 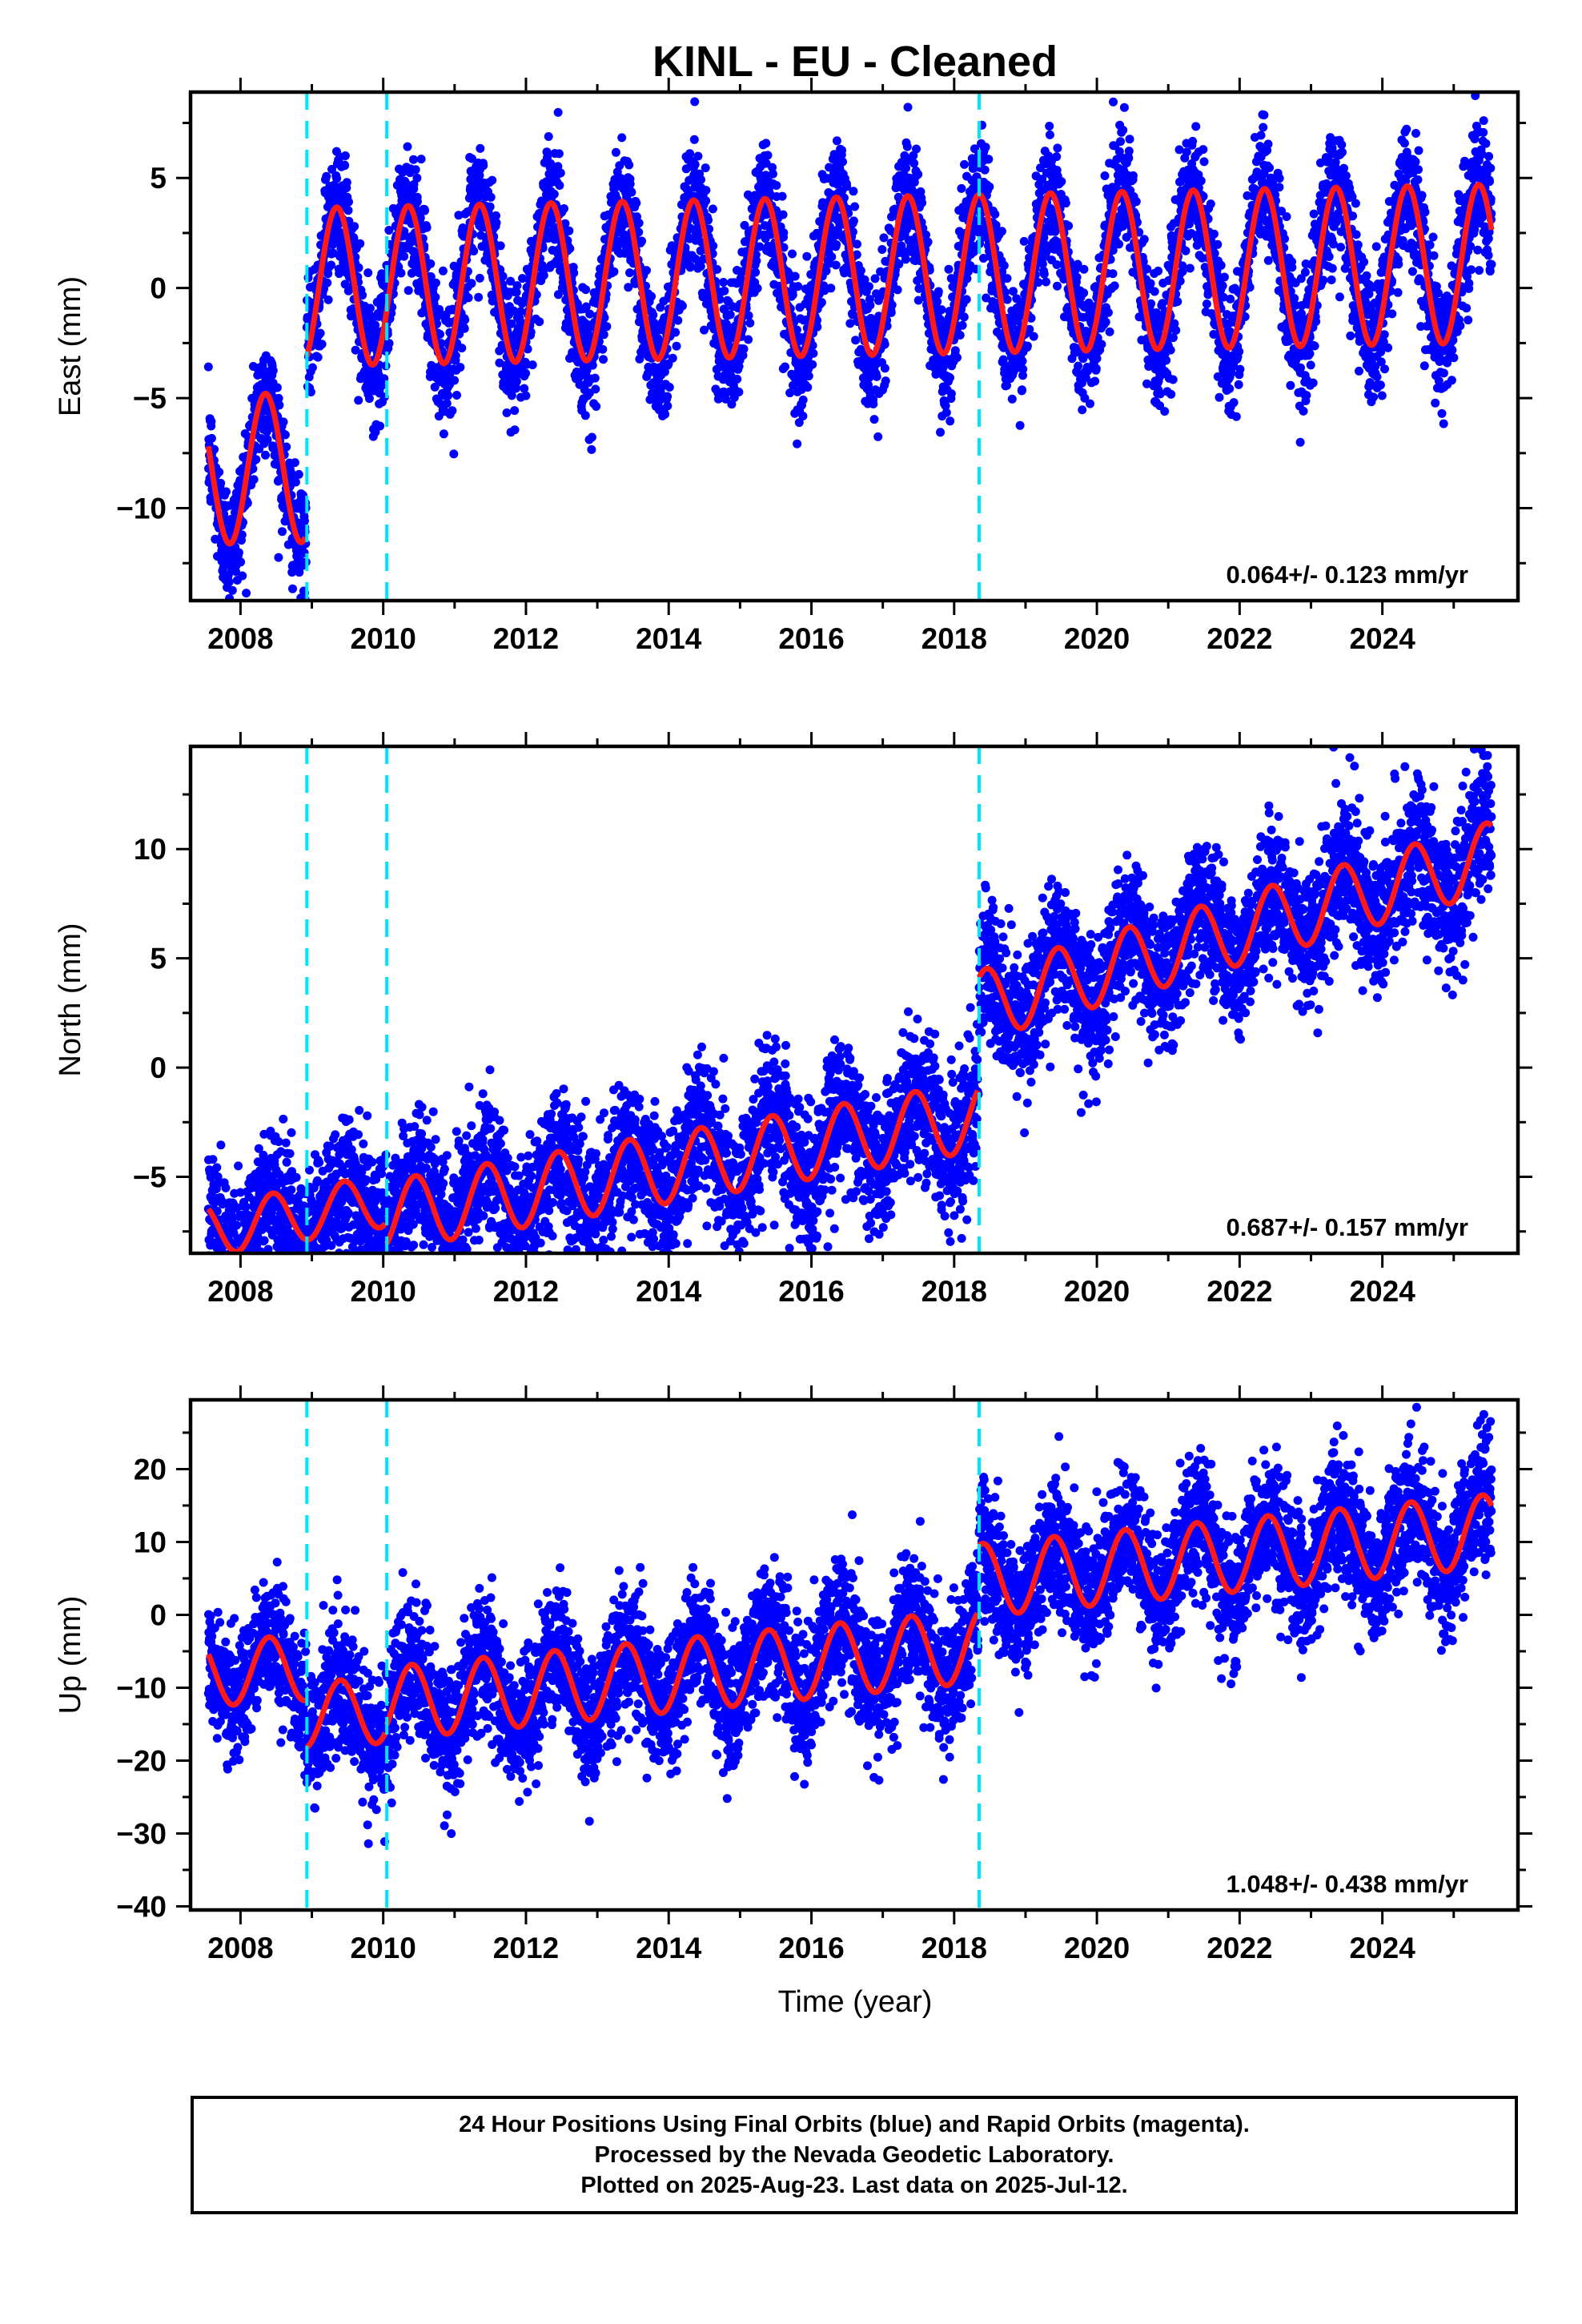 What do you see at coordinates (240, 638) in the screenshot?
I see `east-x-tick-label: 2008` at bounding box center [240, 638].